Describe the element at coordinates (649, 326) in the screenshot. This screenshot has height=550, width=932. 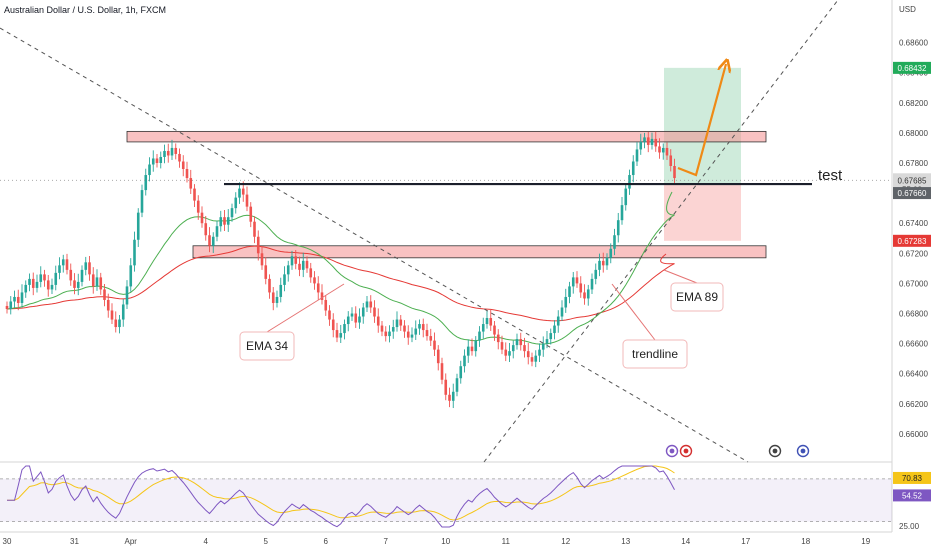
I see `trendline-callout: trendline` at that location.